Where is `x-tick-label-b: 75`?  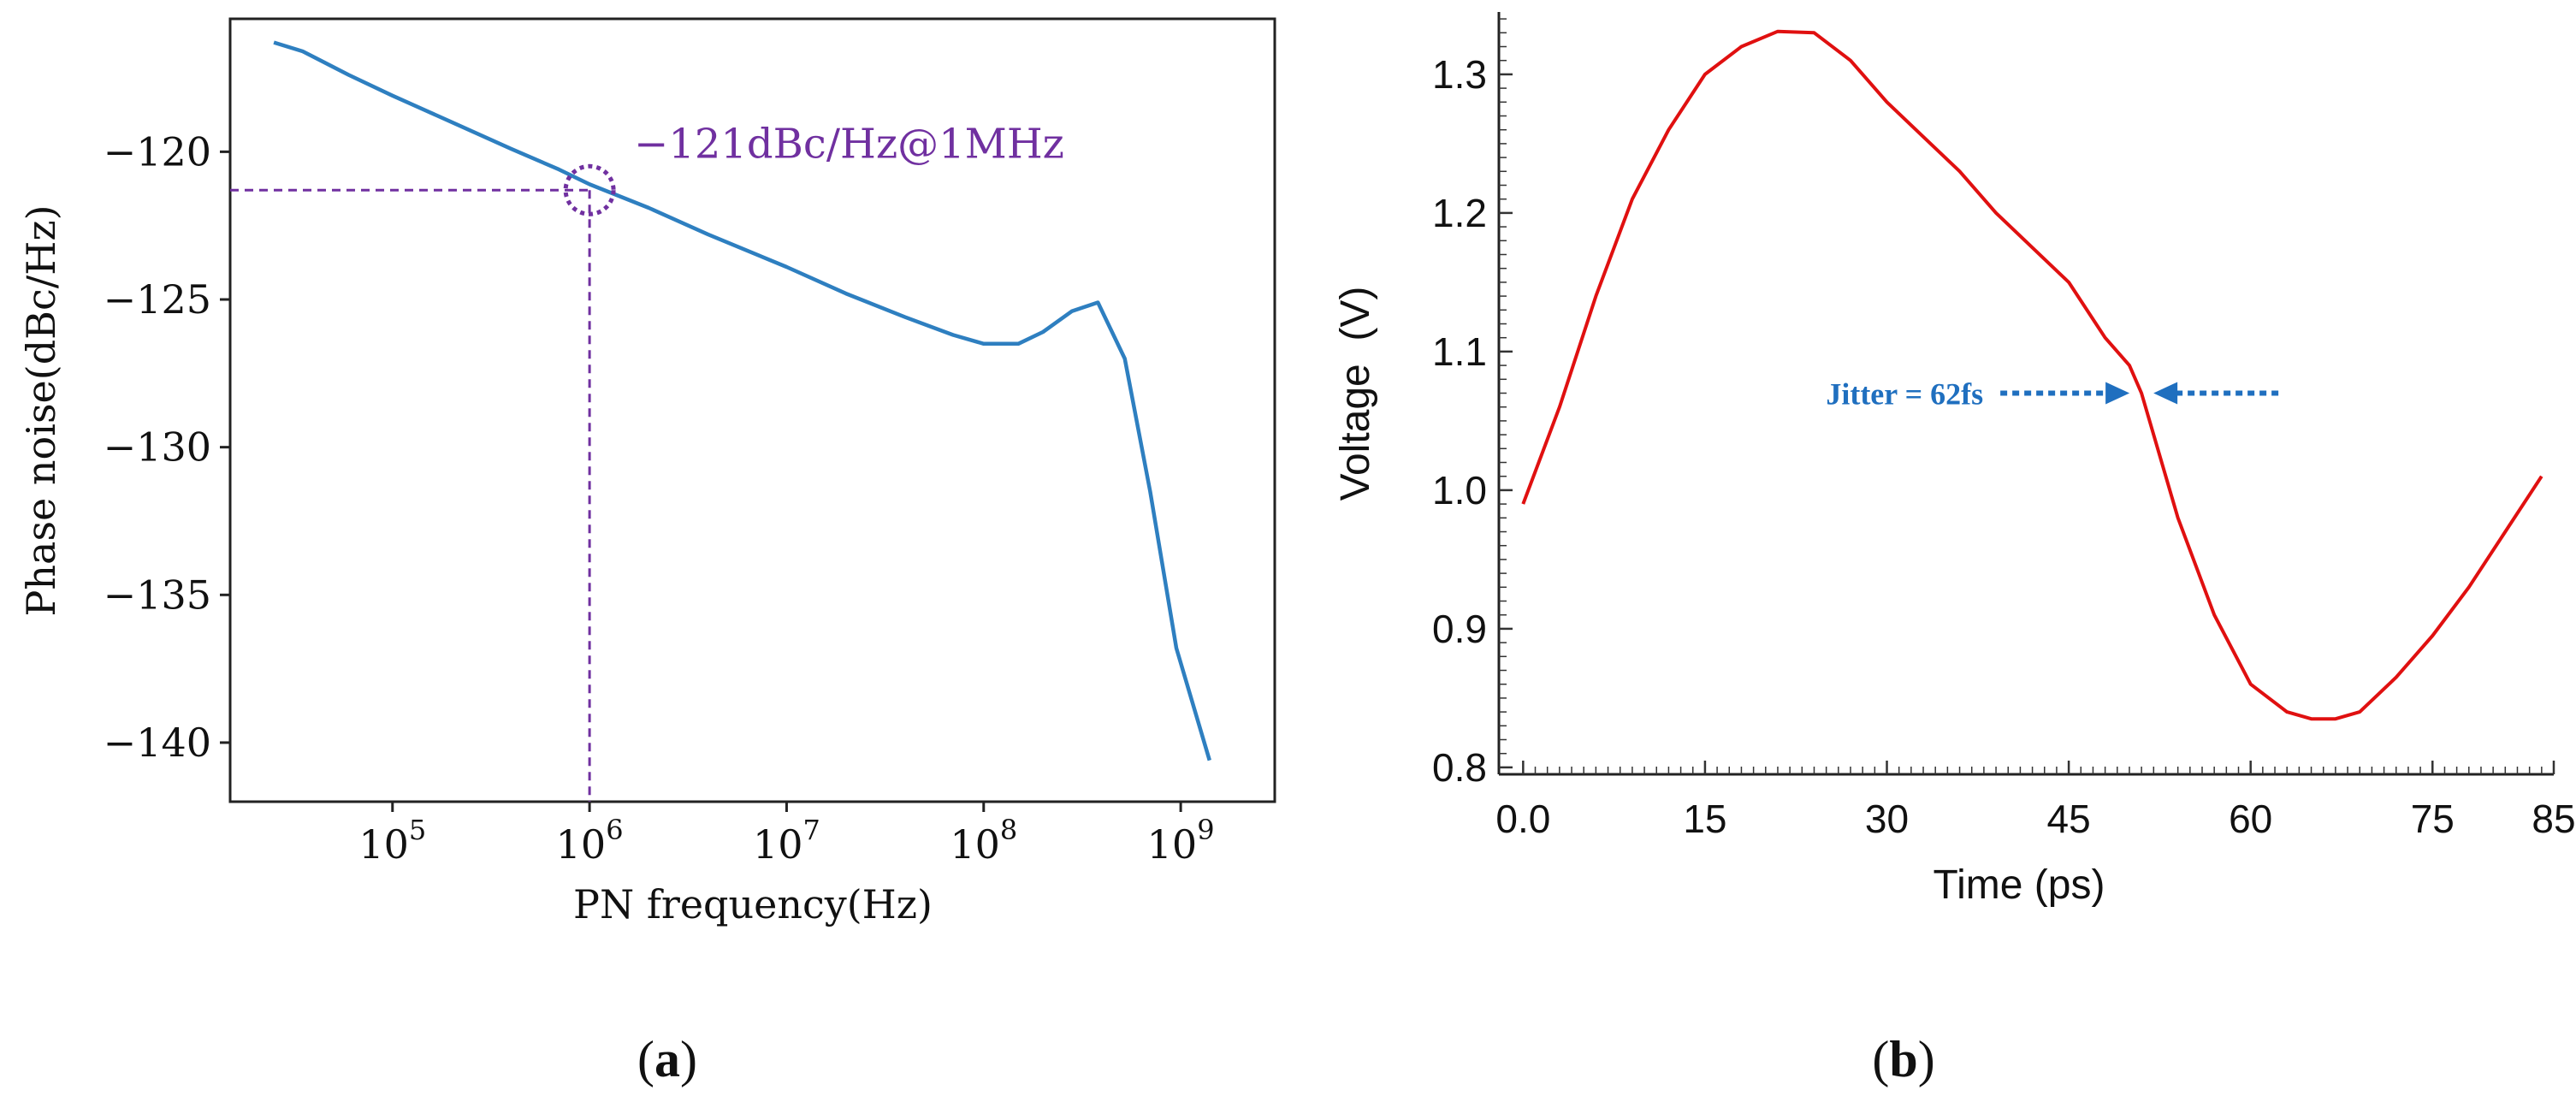 x-tick-label-b: 75 is located at coordinates (2433, 819).